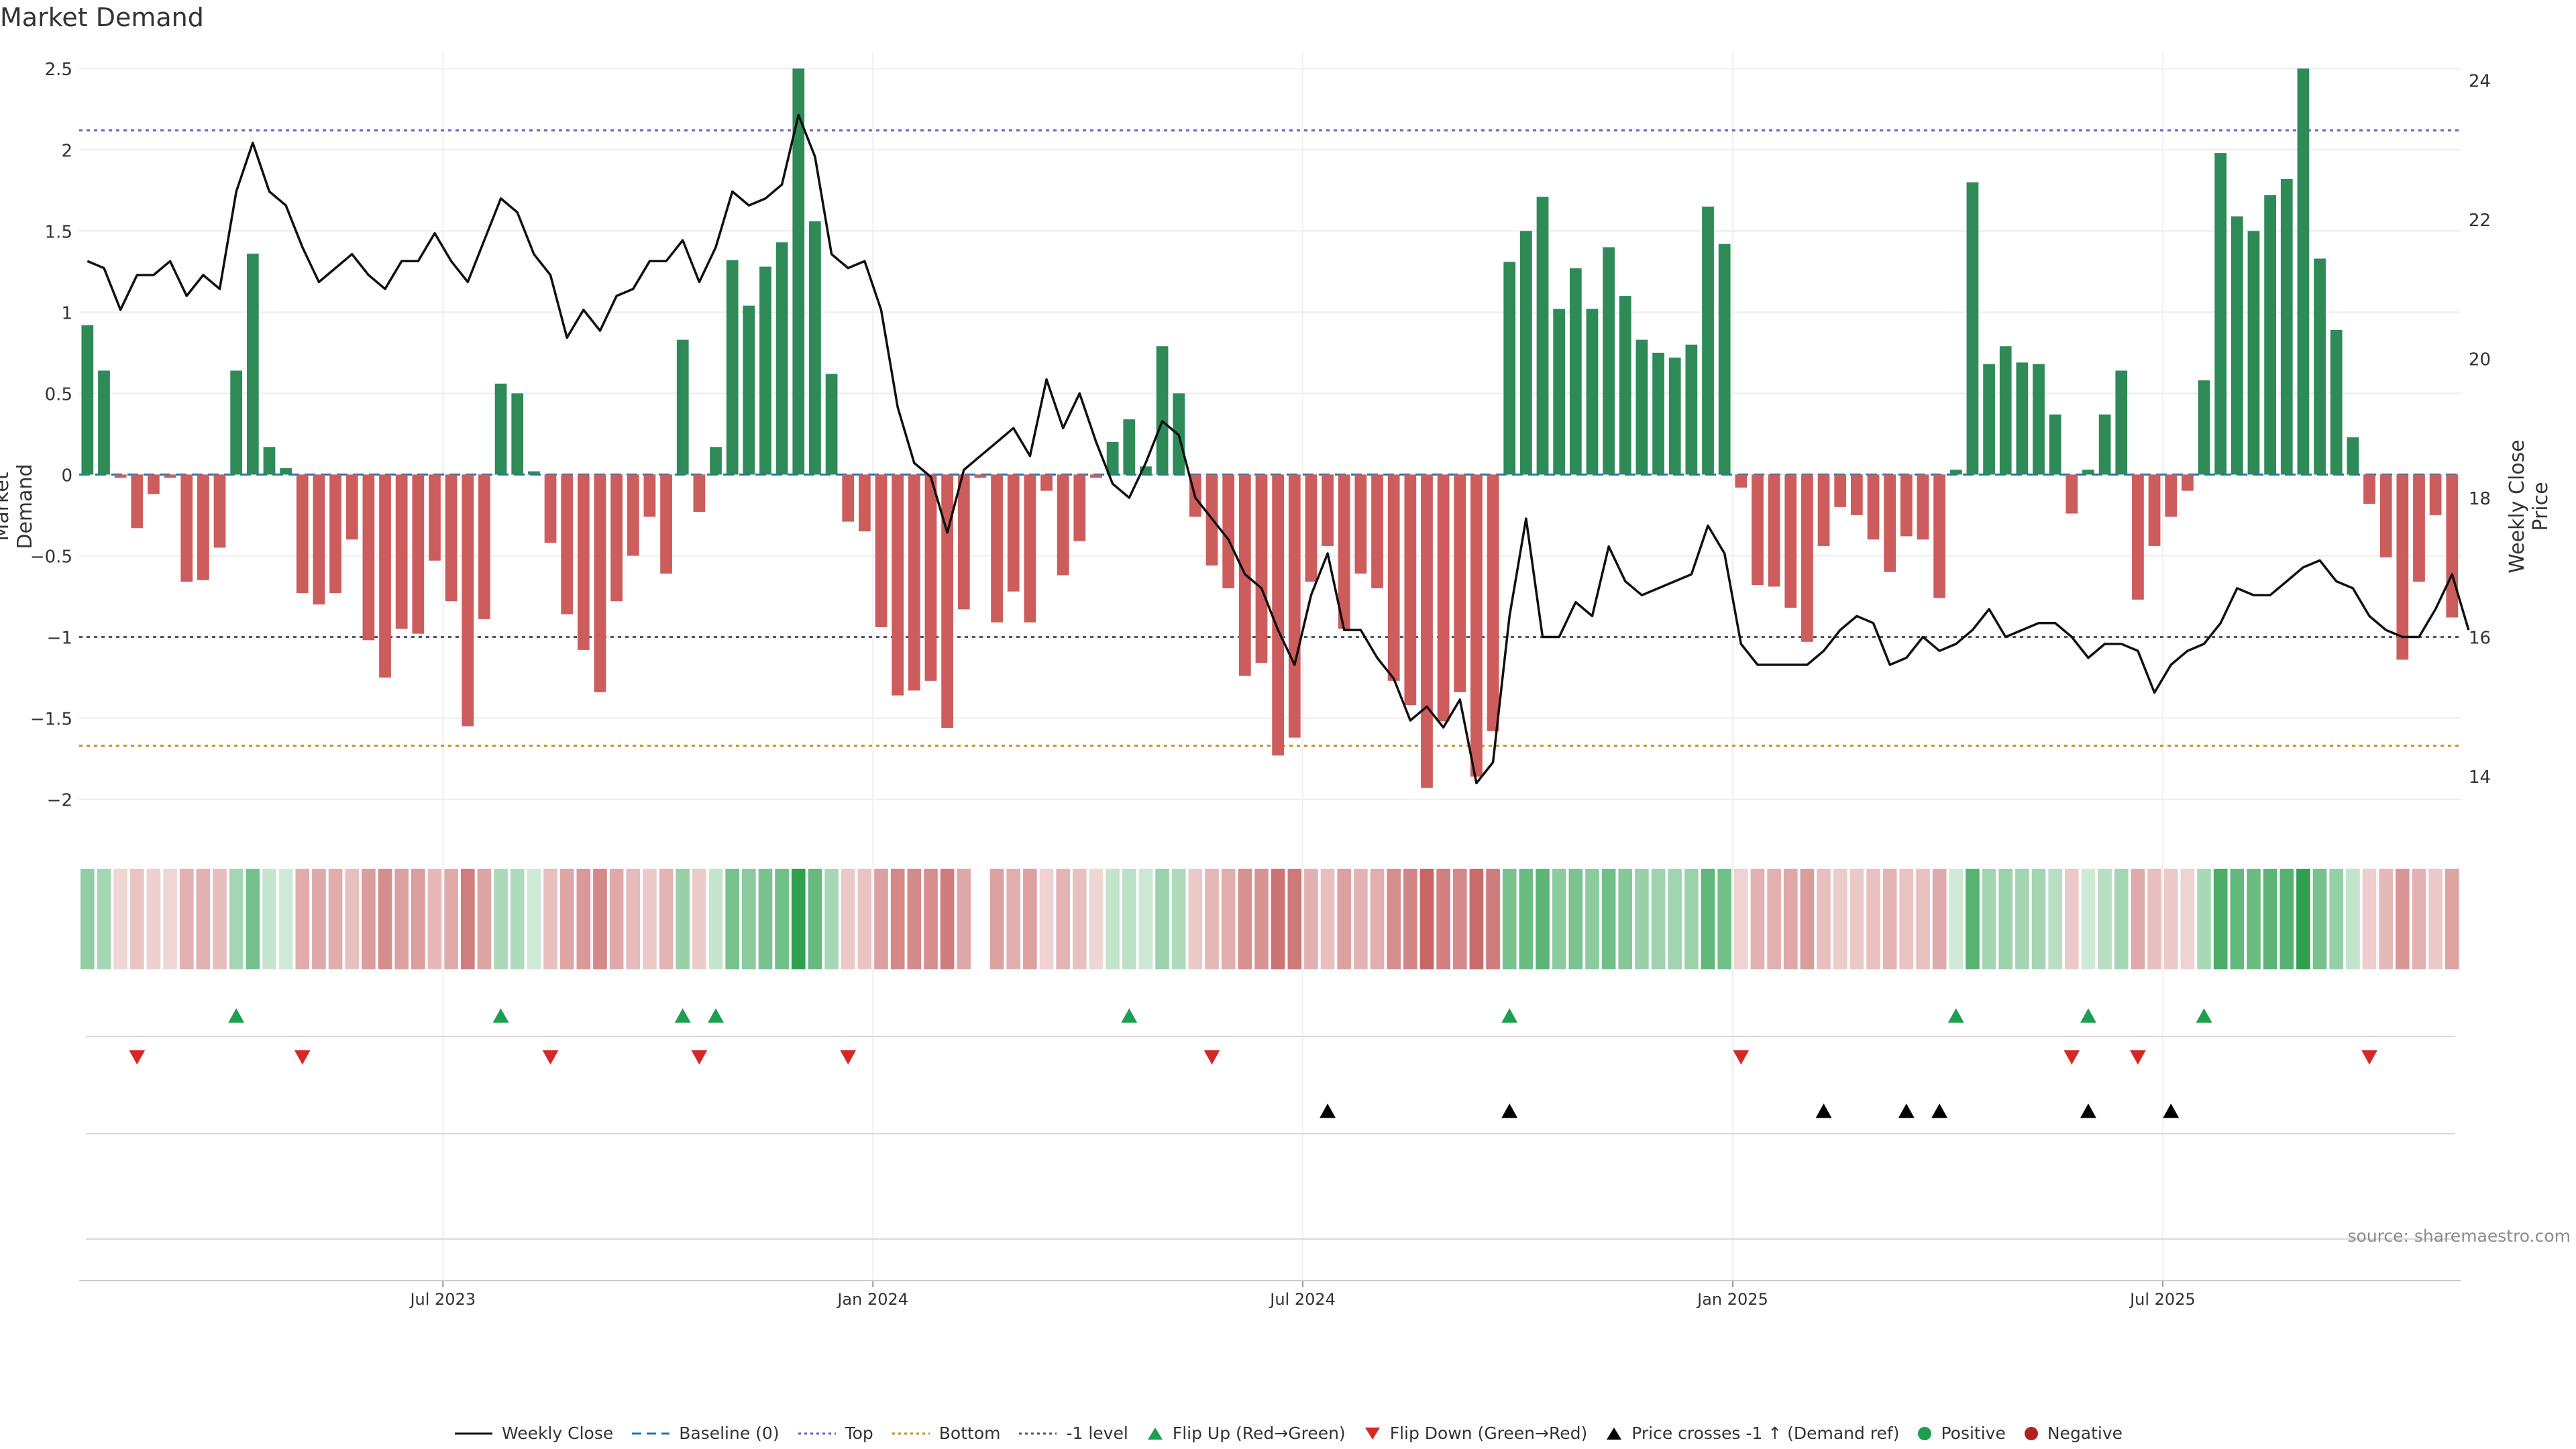 This screenshot has width=2576, height=1449. Describe the element at coordinates (59, 801) in the screenshot. I see `y-tick-label: −2` at that location.